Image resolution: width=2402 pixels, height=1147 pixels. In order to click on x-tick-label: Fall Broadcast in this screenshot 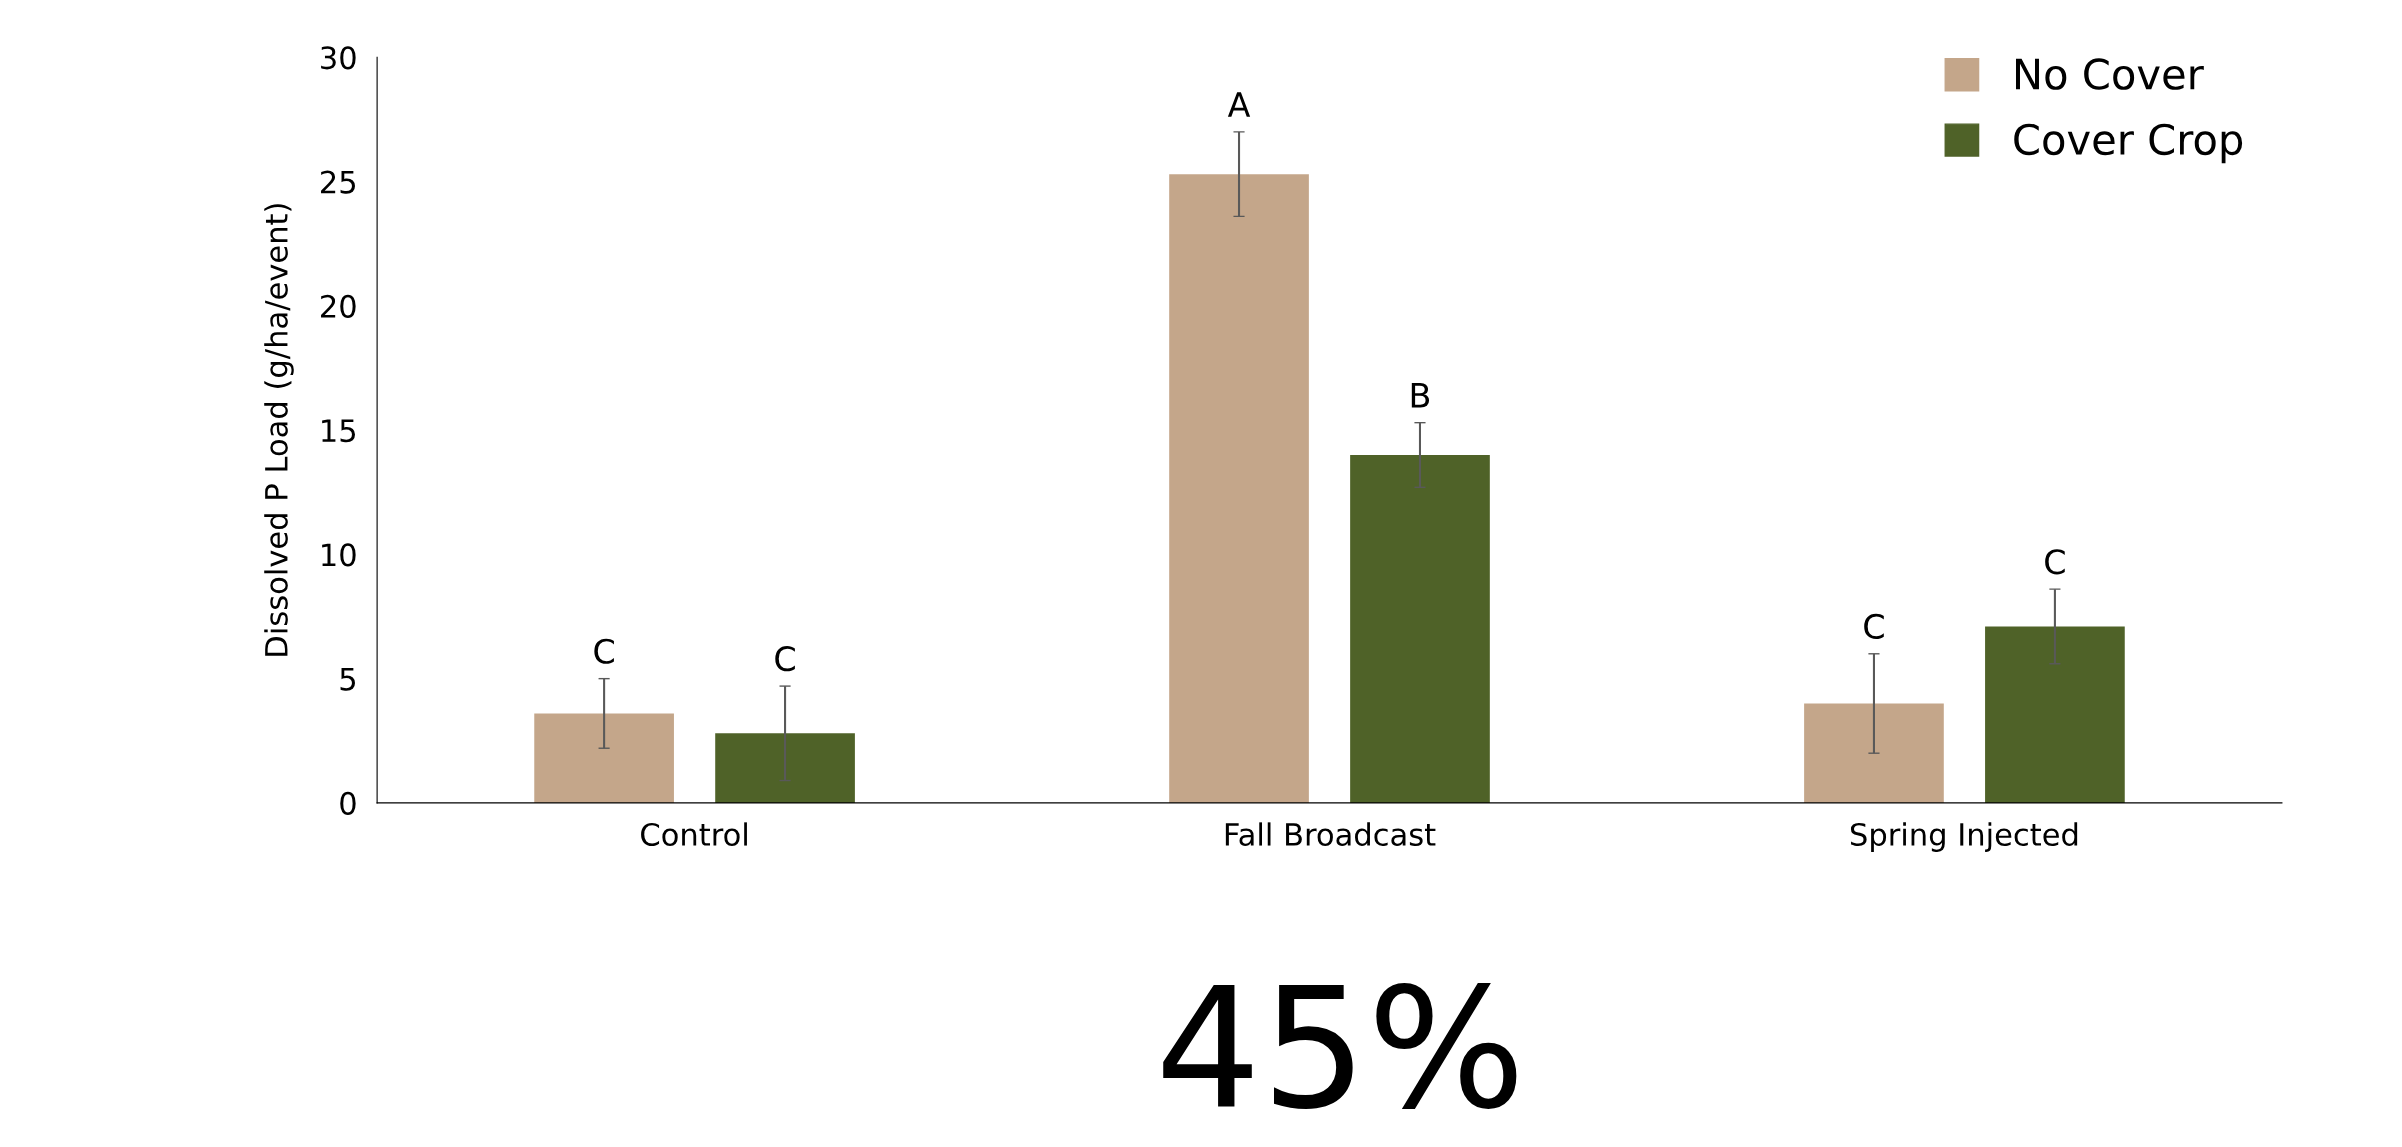, I will do `click(1330, 834)`.